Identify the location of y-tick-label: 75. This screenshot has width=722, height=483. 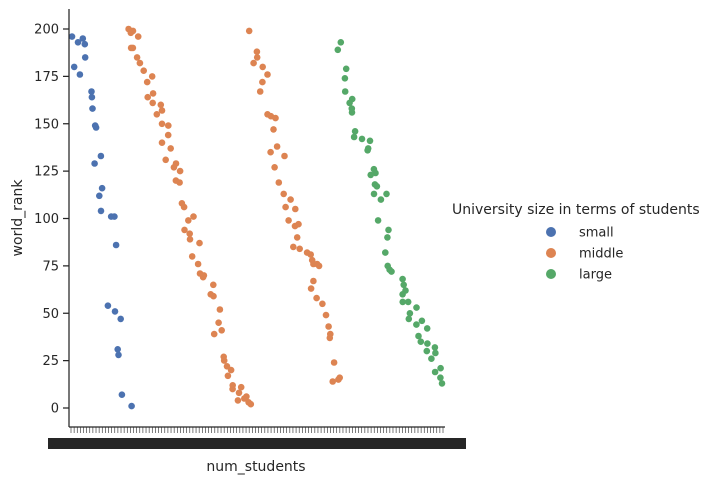
(50, 266).